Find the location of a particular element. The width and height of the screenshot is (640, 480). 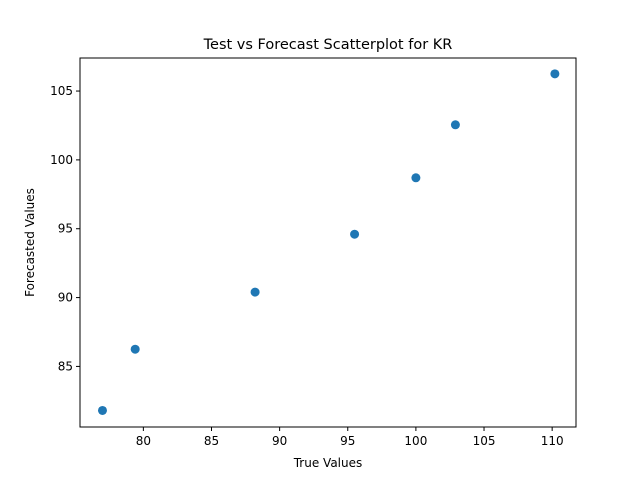

x-tick-label: 95 is located at coordinates (347, 441).